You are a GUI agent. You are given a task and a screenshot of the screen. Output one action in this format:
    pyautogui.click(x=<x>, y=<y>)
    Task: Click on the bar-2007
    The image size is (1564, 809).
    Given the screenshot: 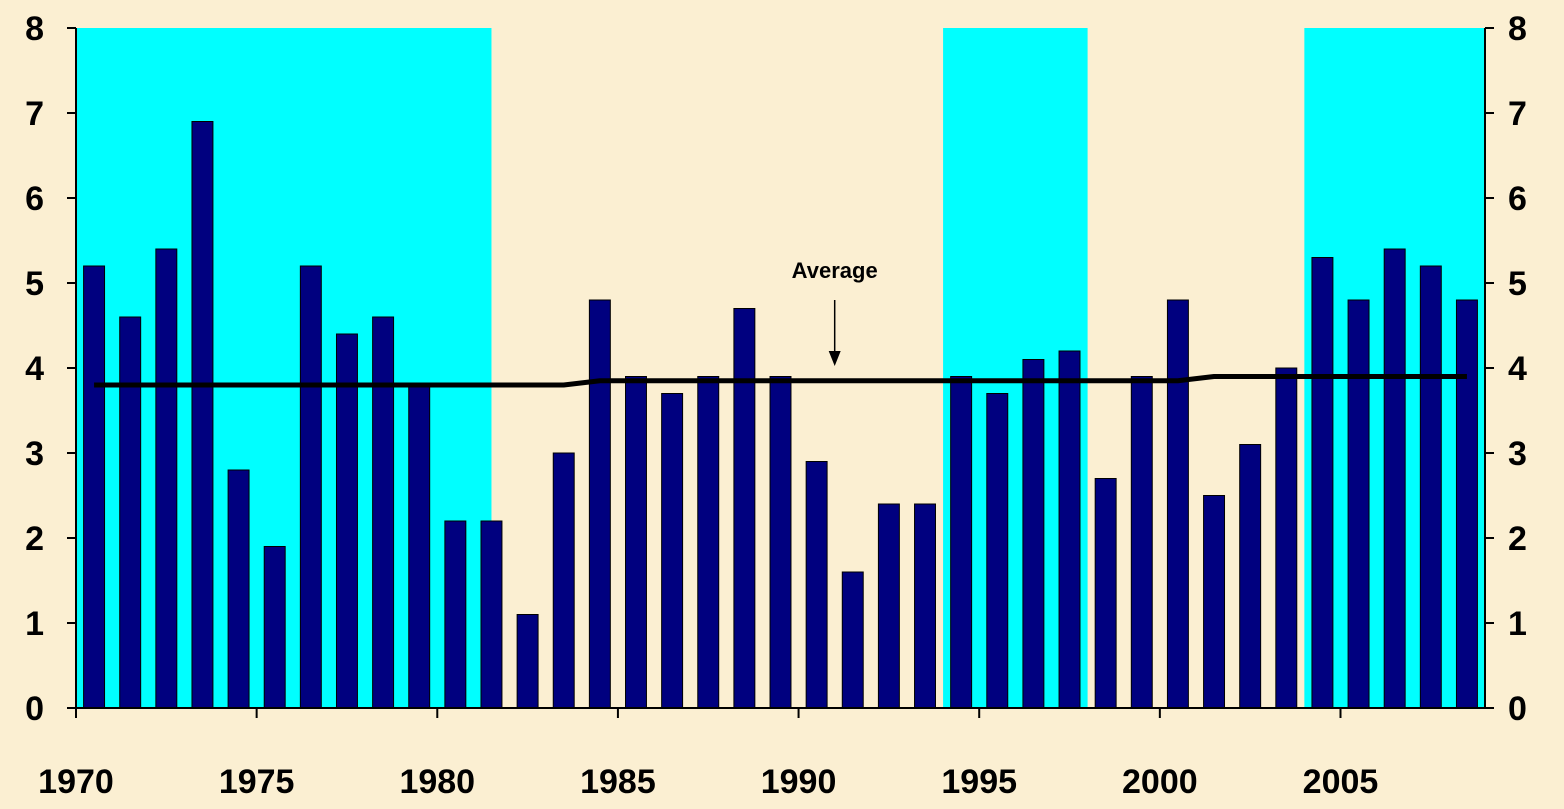 What is the action you would take?
    pyautogui.click(x=1430, y=487)
    